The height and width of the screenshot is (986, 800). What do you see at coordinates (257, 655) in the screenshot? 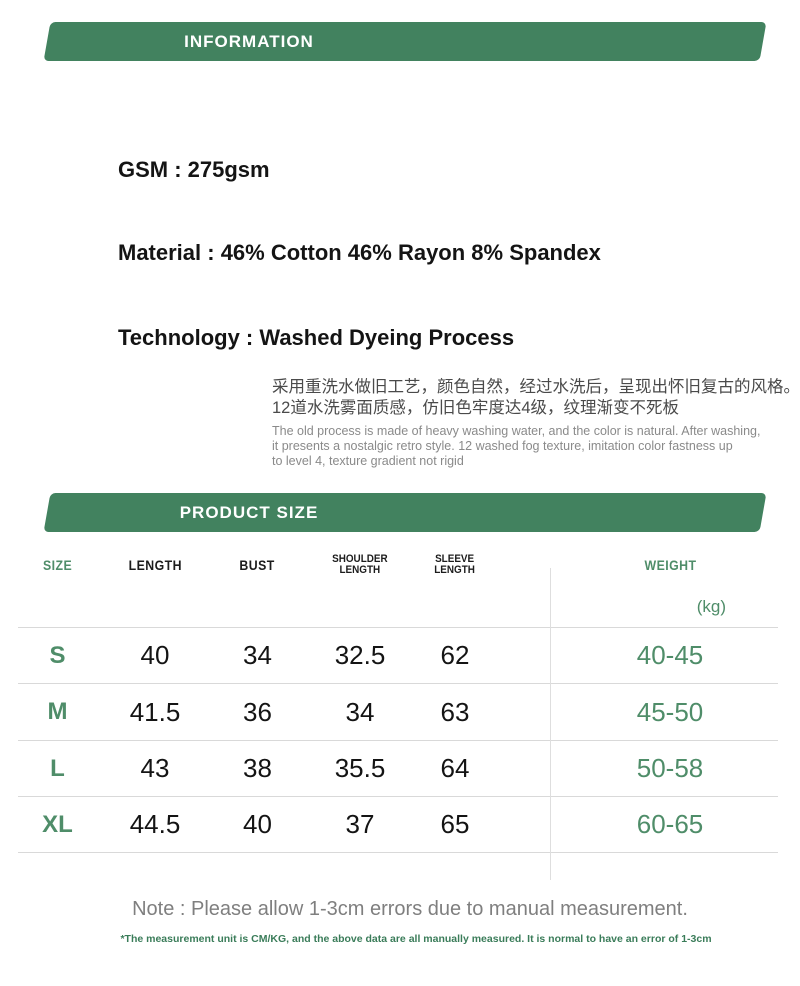
I see `bust-value: 34` at bounding box center [257, 655].